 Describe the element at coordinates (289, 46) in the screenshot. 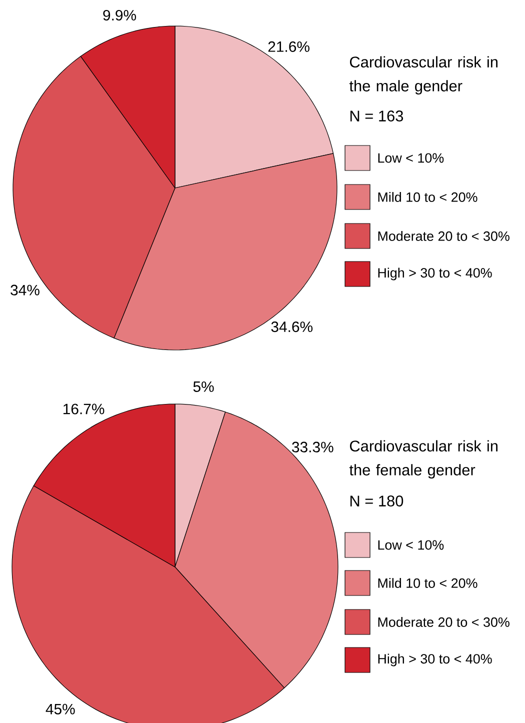

I see `data-label: 21.6%` at that location.